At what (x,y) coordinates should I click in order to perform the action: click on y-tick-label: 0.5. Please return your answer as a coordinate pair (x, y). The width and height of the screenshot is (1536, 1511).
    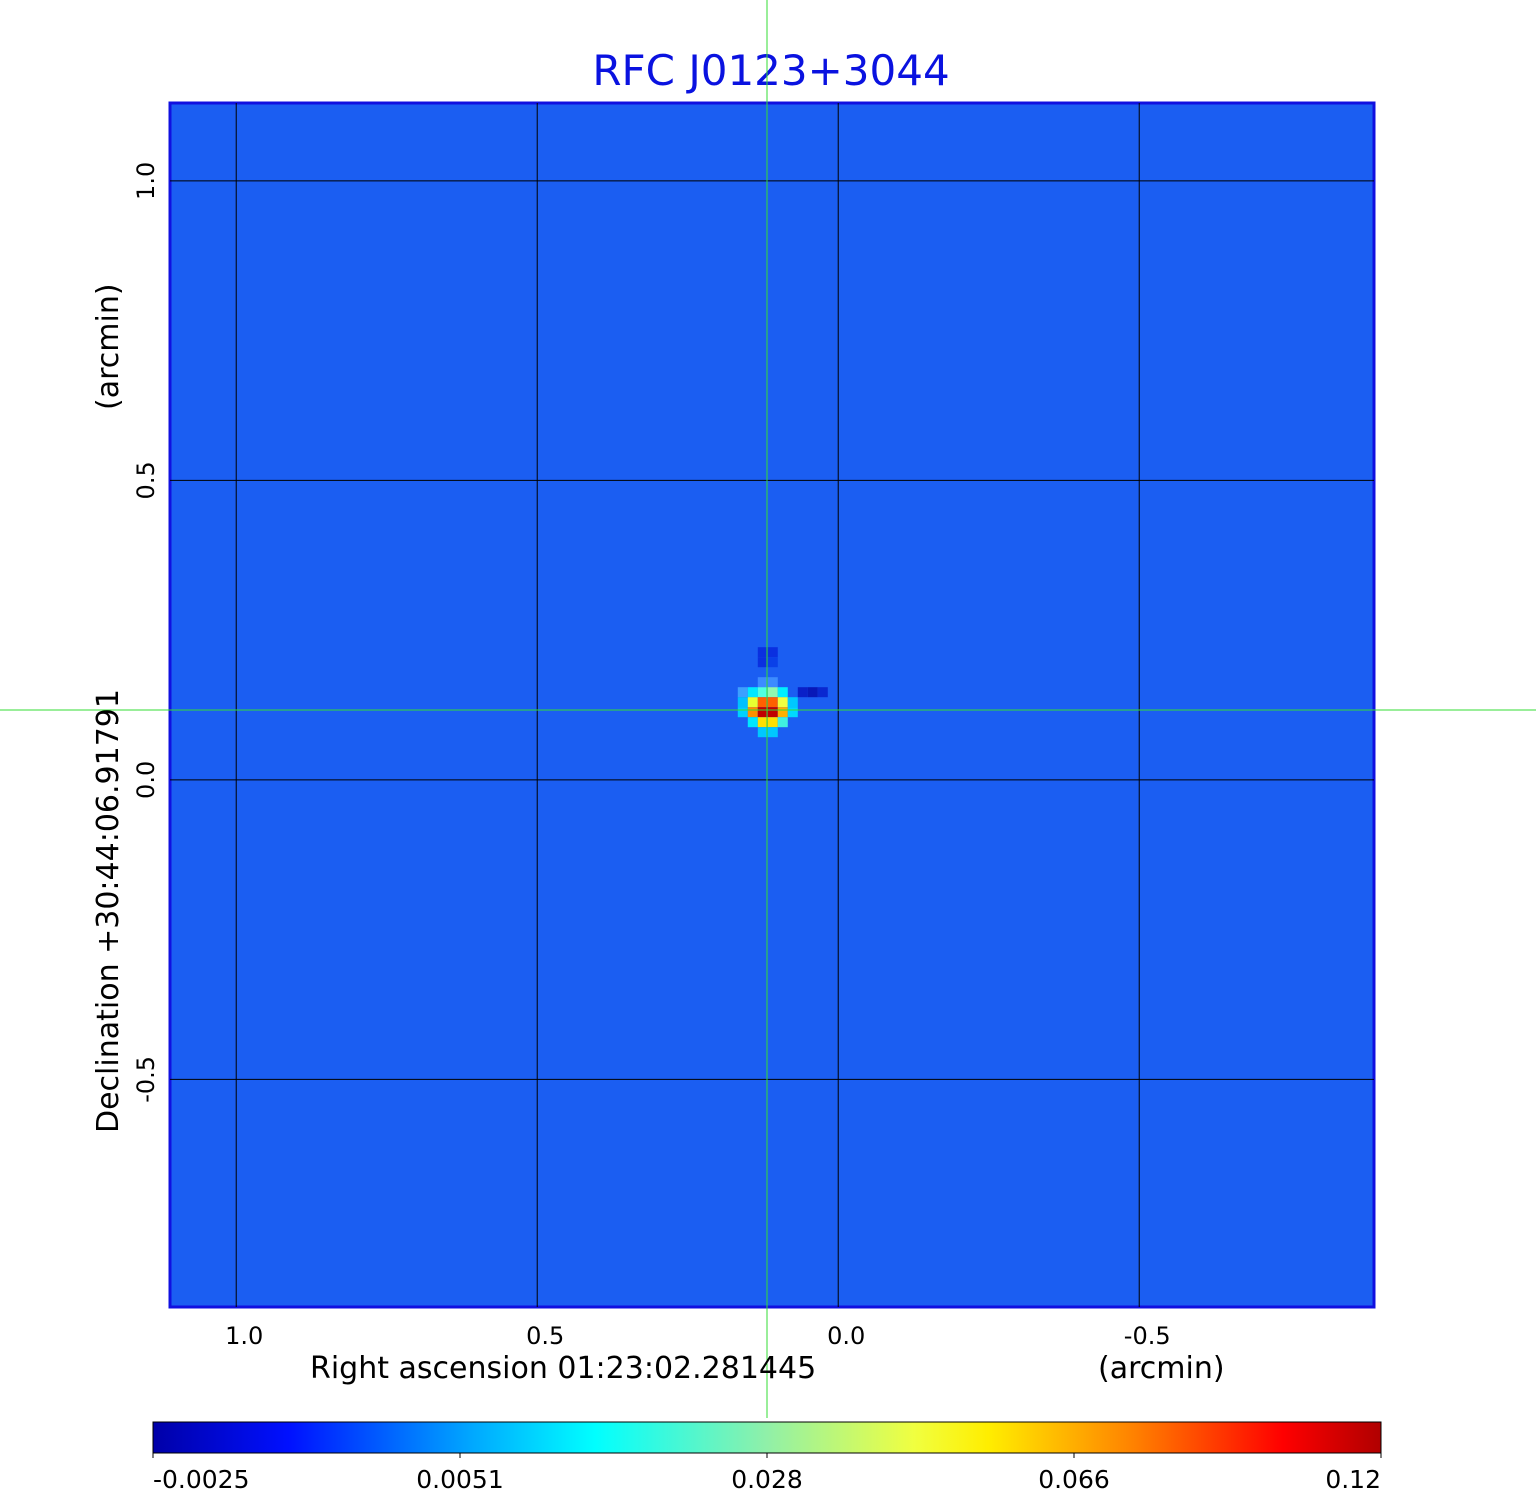
    Looking at the image, I should click on (146, 480).